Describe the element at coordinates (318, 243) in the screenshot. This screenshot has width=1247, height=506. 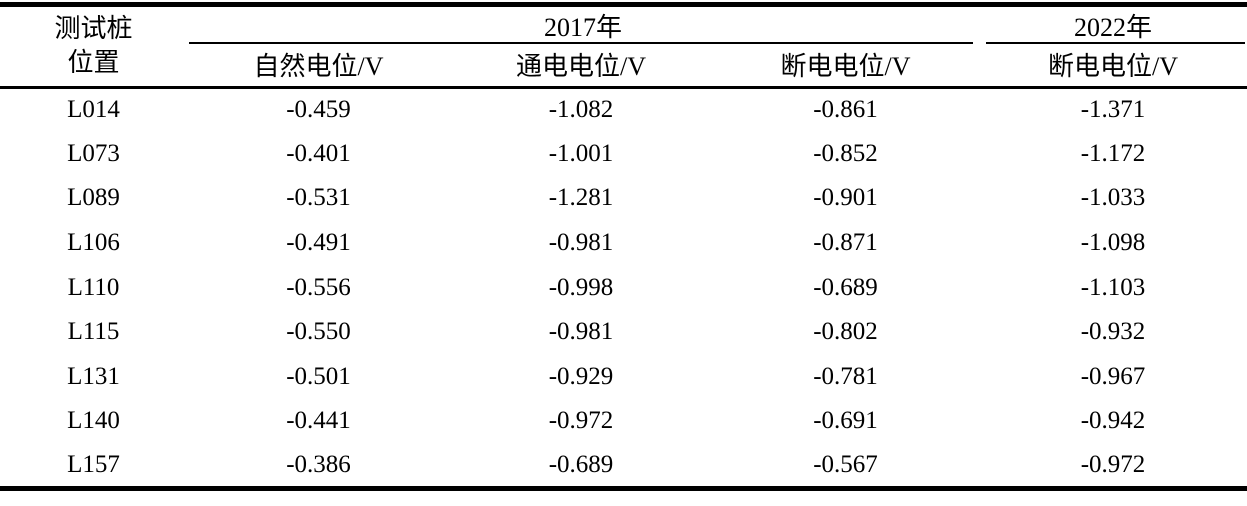
I see `natural-potential-2017-cell: -0.491` at that location.